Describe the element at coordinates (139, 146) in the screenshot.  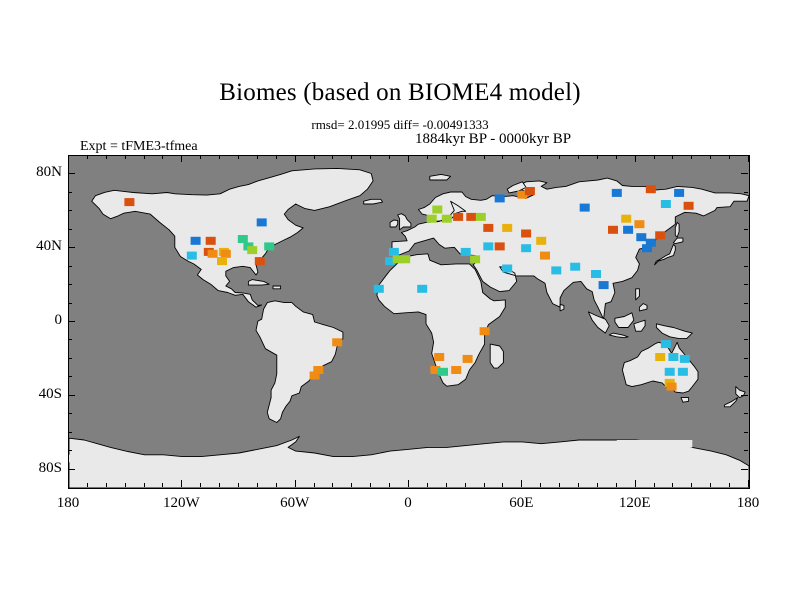
I see `experiment-label: Expt = tFME3-tfmea` at that location.